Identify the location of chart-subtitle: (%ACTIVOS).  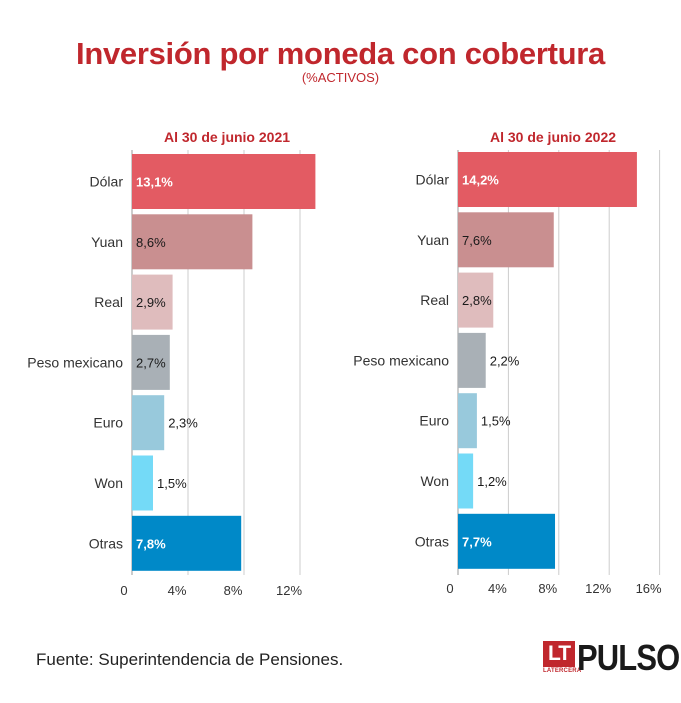
(340, 77).